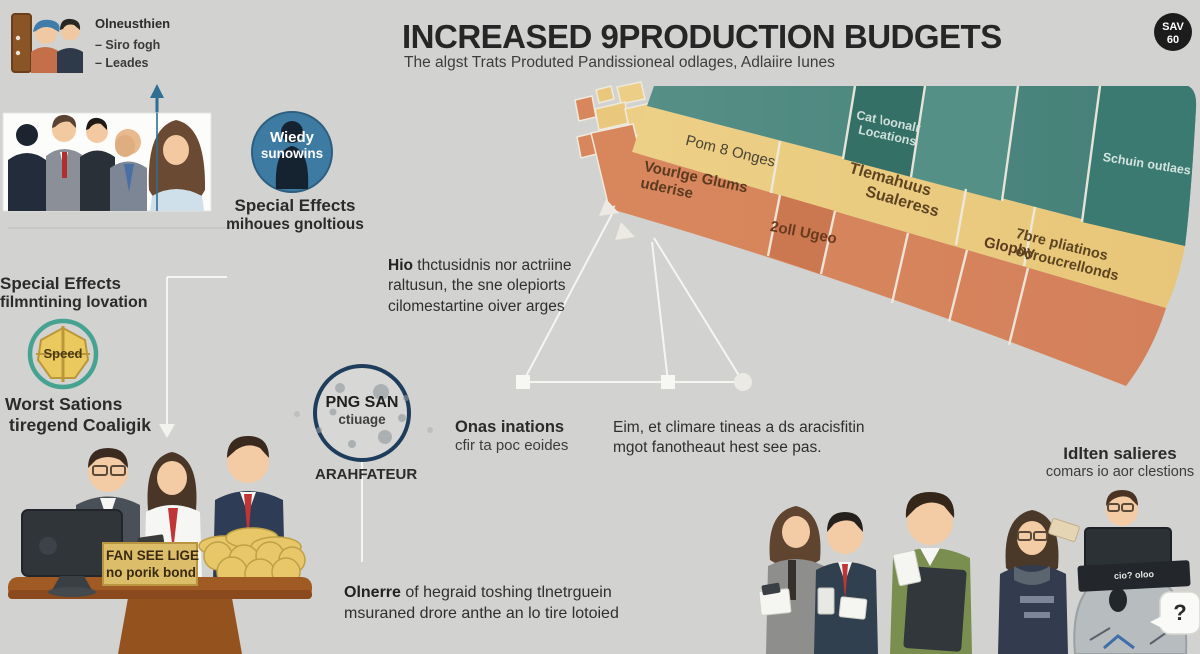 The height and width of the screenshot is (654, 1200). I want to click on funnel-segment-cat-locations, so click(884, 131).